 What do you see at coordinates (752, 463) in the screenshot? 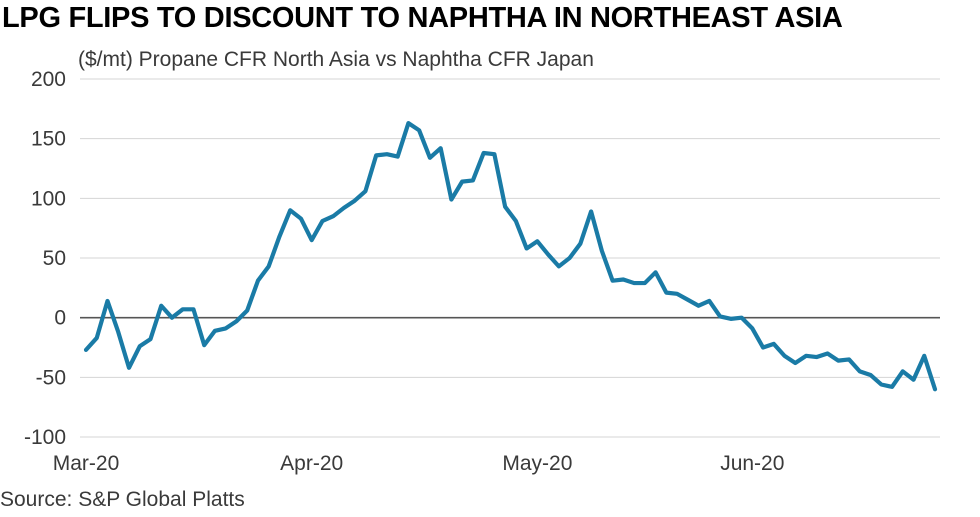
I see `x-tick-label: Jun-20` at bounding box center [752, 463].